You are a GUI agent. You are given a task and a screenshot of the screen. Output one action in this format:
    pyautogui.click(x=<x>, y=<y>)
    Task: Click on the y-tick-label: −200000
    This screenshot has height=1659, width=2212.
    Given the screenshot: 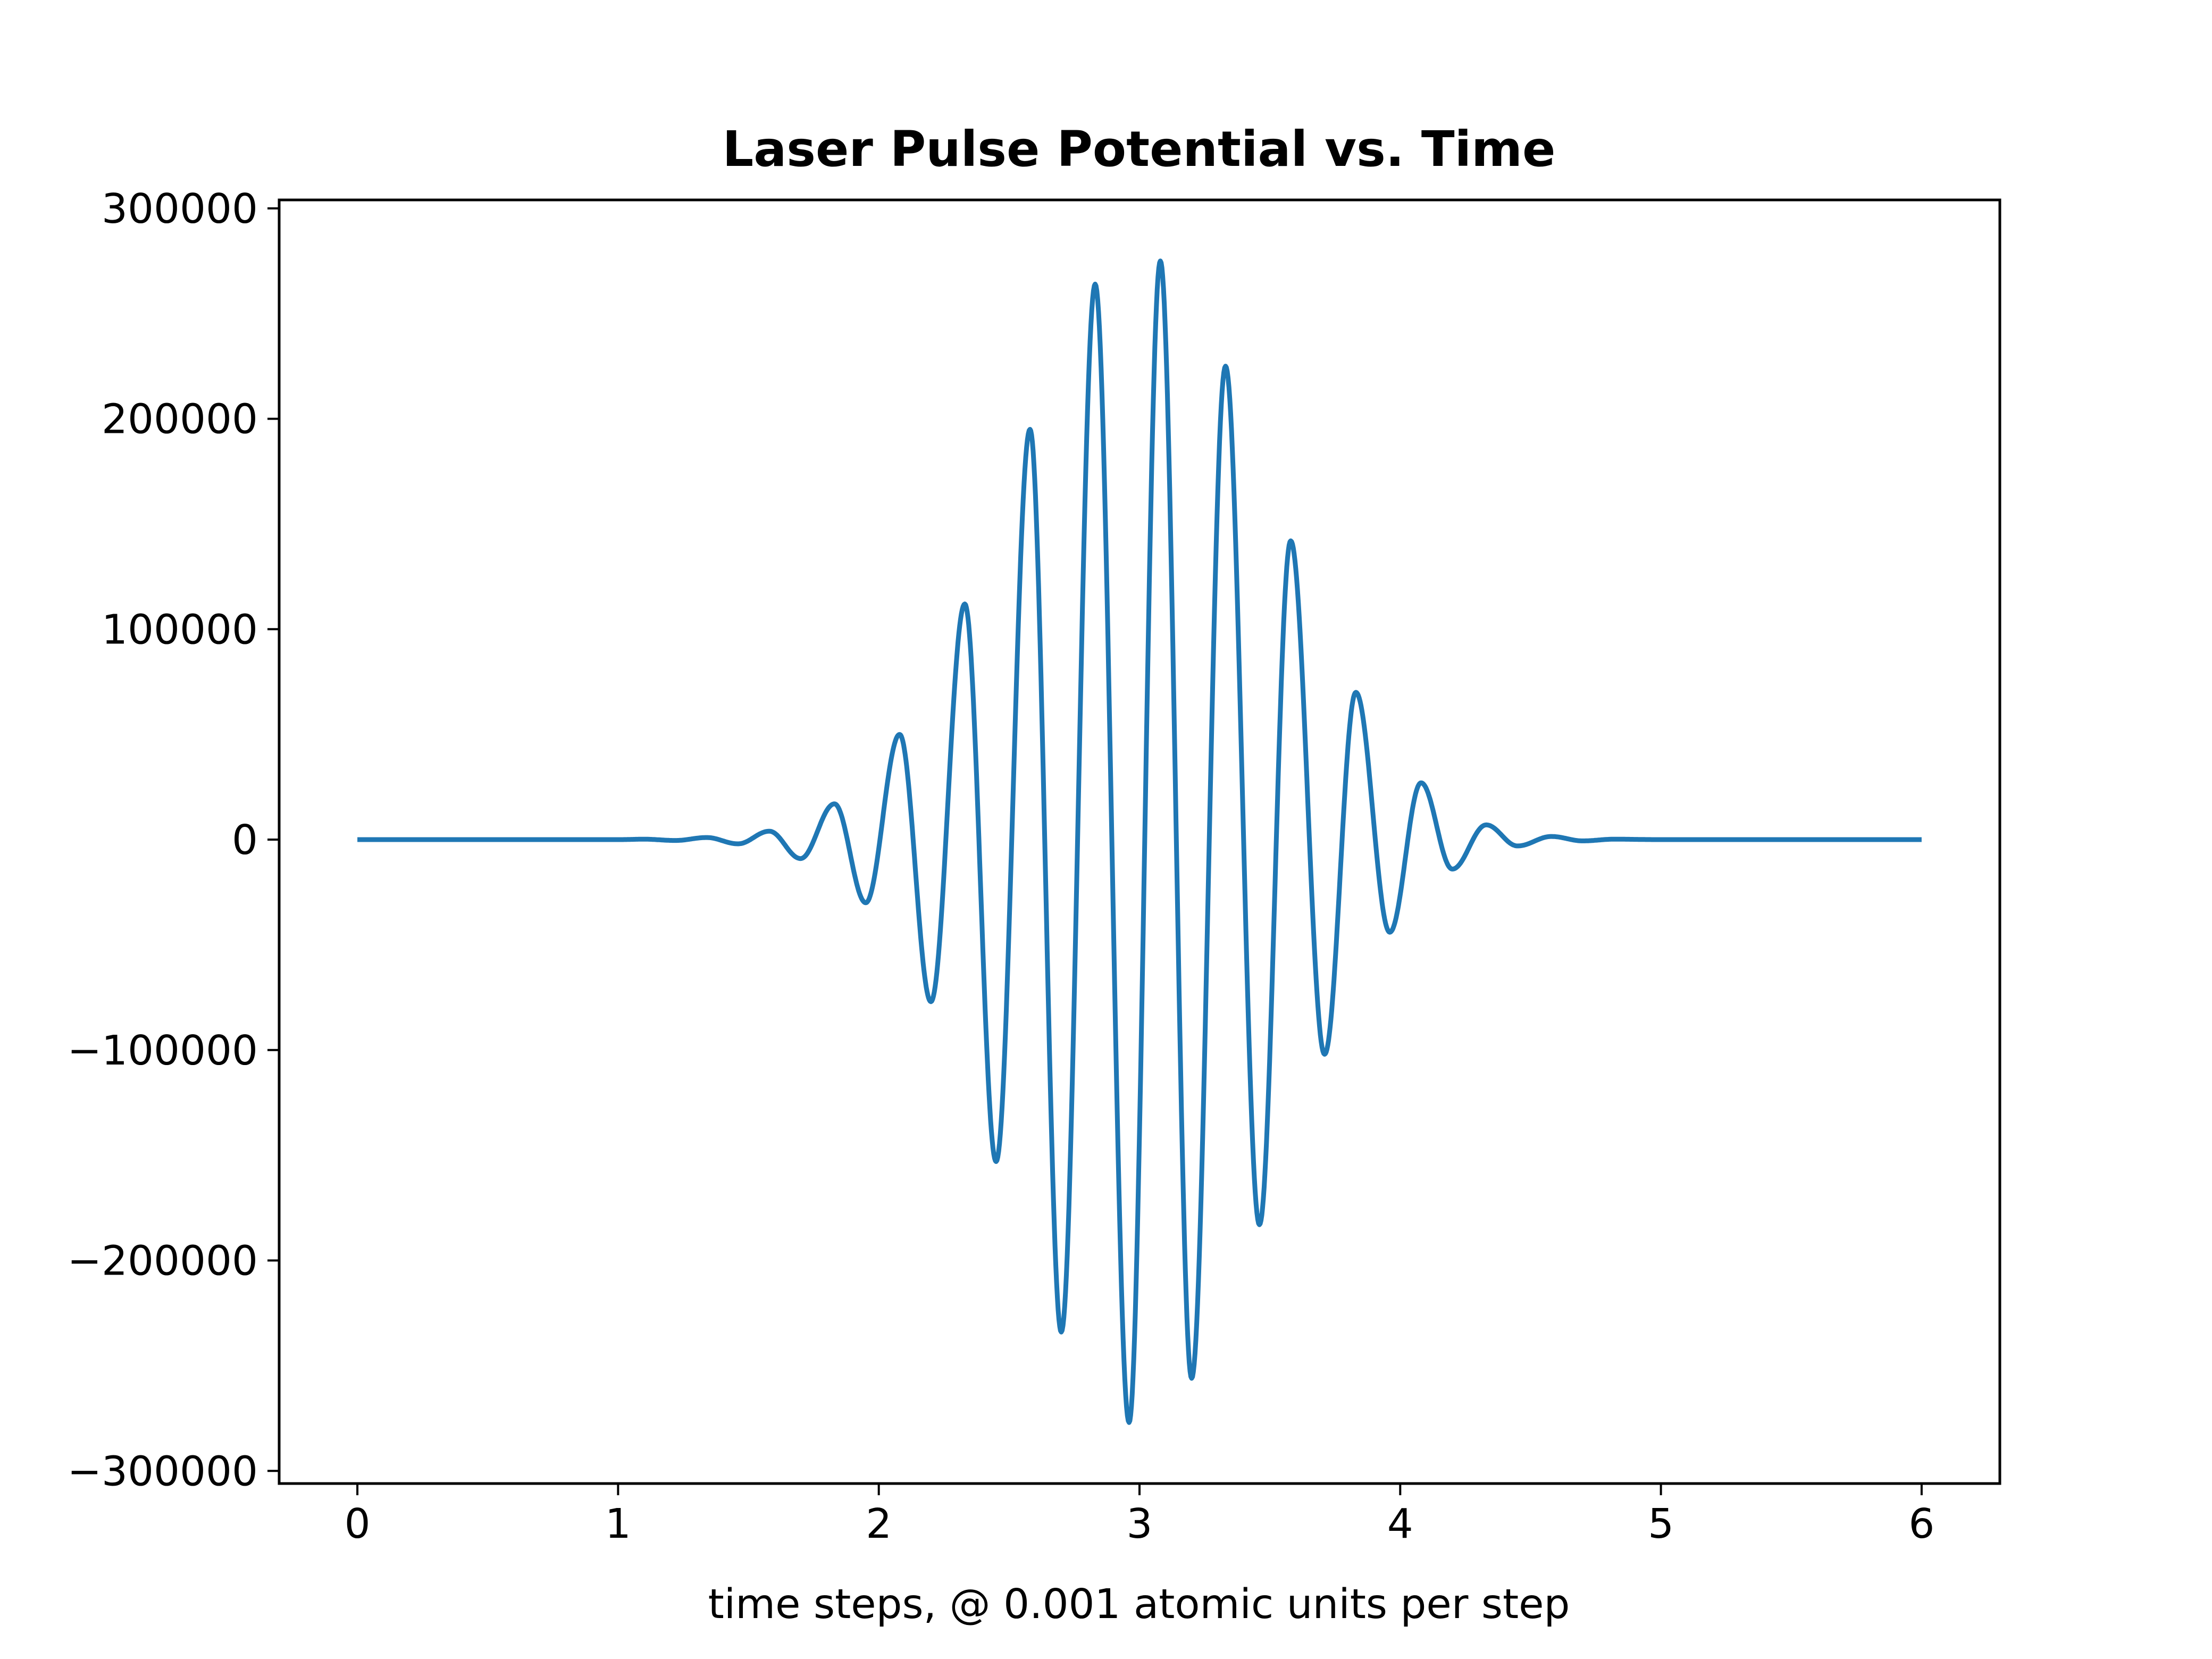 What is the action you would take?
    pyautogui.click(x=163, y=1261)
    